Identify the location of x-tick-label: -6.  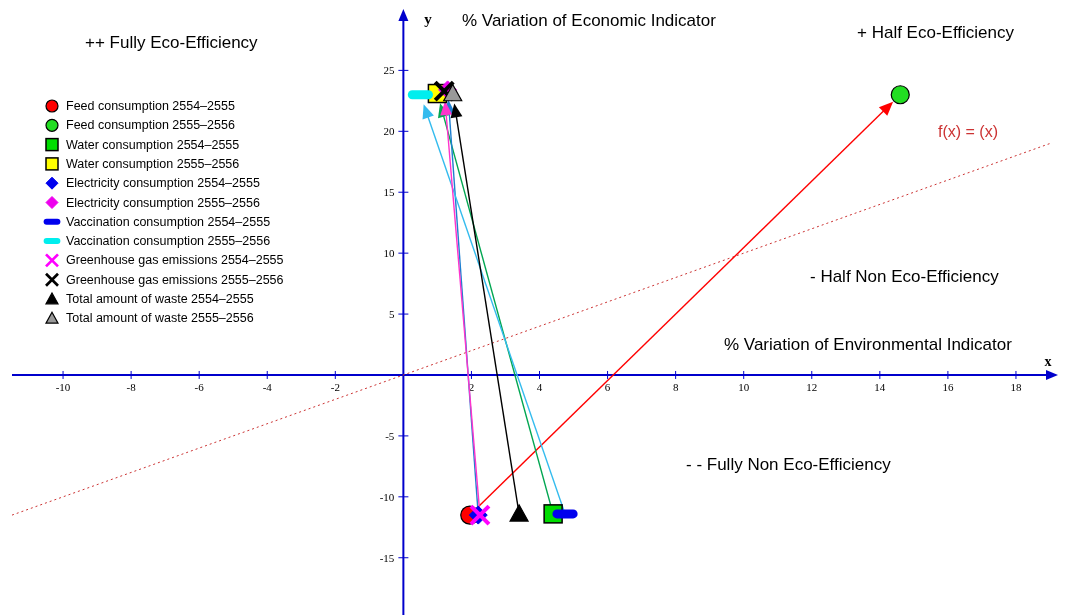
(199, 386).